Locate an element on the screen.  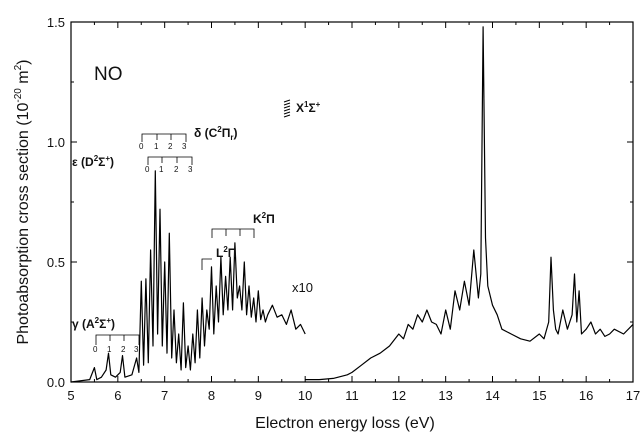
x-state-label: X1Σ+ is located at coordinates (308, 107).